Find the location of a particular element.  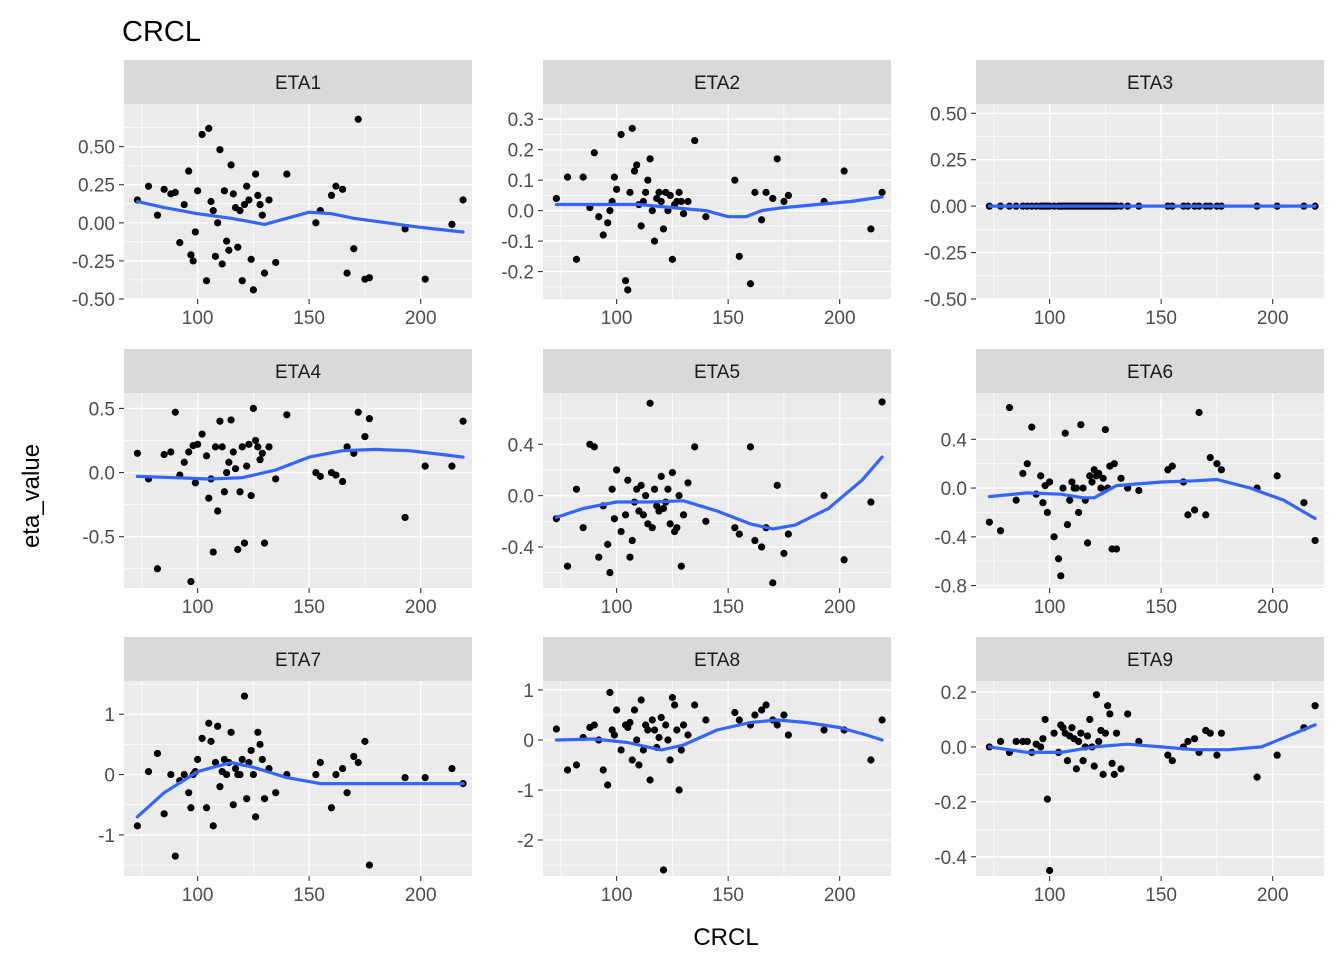

strip-label: ETA8 is located at coordinates (717, 660).